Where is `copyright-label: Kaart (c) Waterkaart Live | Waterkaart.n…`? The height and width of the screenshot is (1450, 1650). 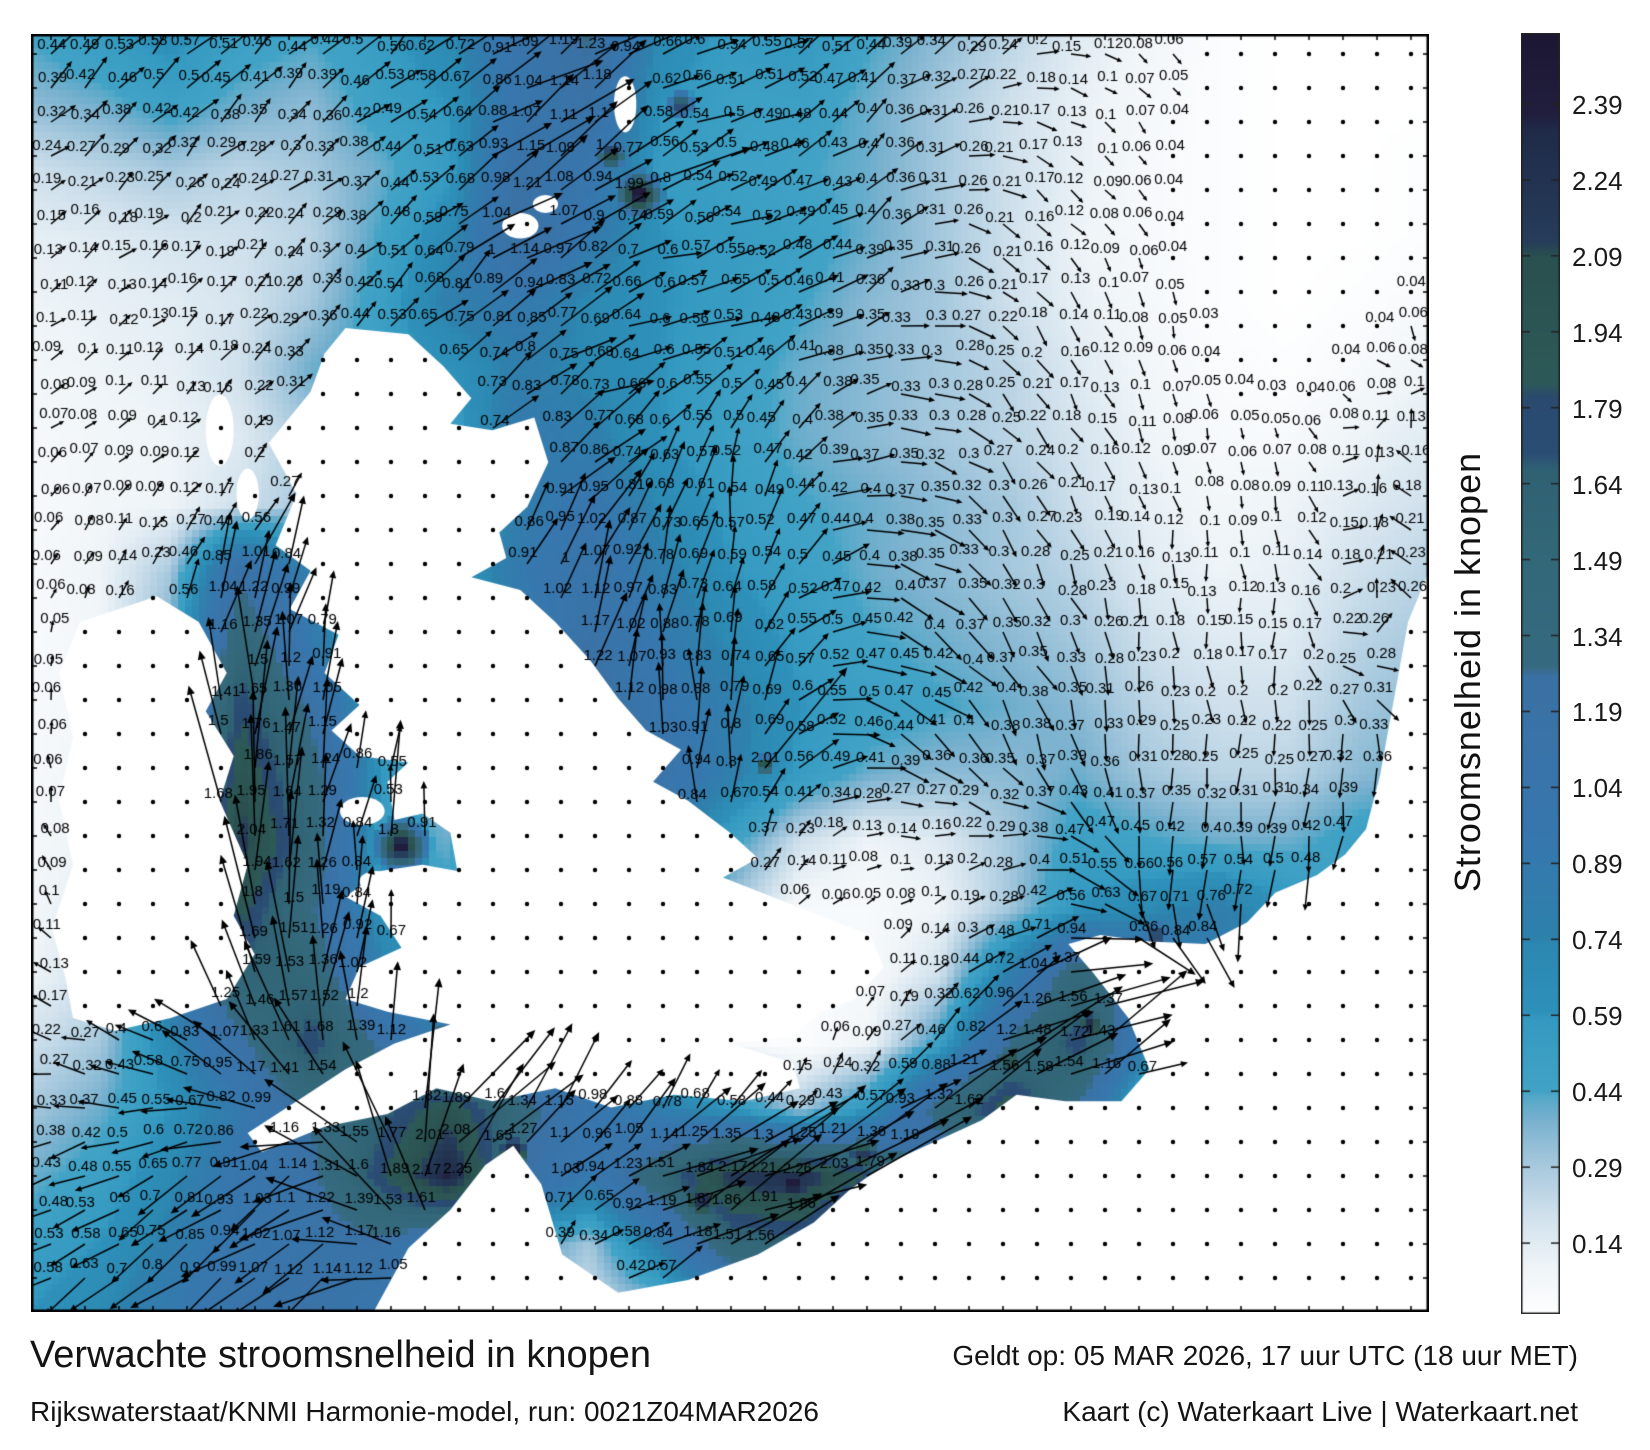
copyright-label: Kaart (c) Waterkaart Live | Waterkaart.n… is located at coordinates (1320, 1411).